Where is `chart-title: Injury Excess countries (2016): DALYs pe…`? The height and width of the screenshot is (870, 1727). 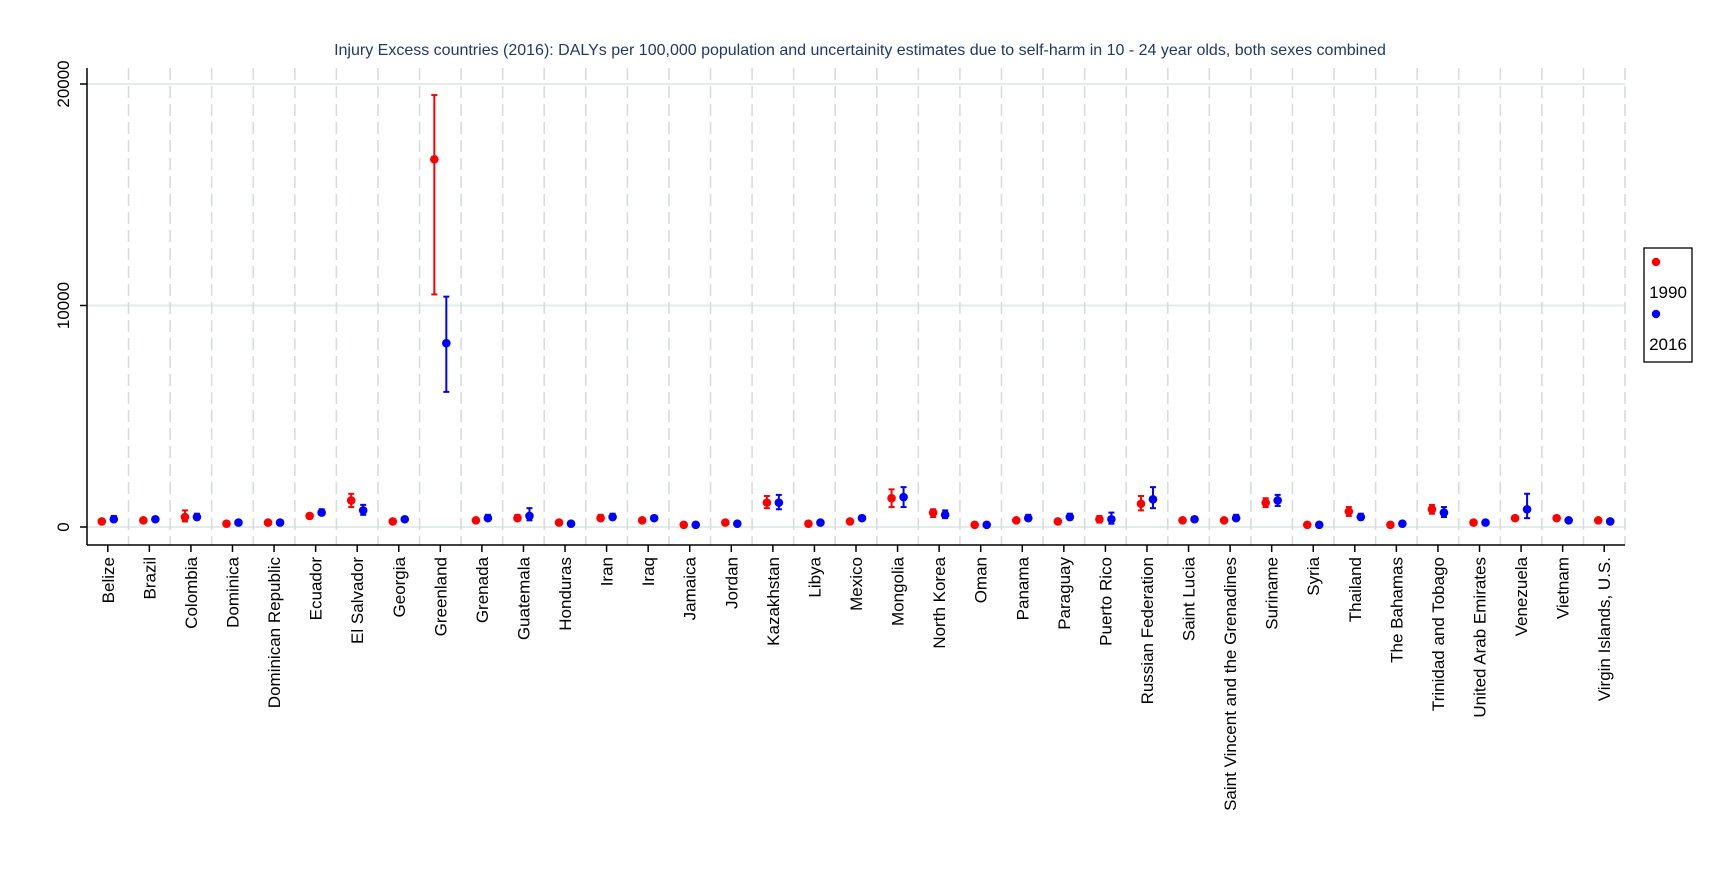
chart-title: Injury Excess countries (2016): DALYs pe… is located at coordinates (860, 50).